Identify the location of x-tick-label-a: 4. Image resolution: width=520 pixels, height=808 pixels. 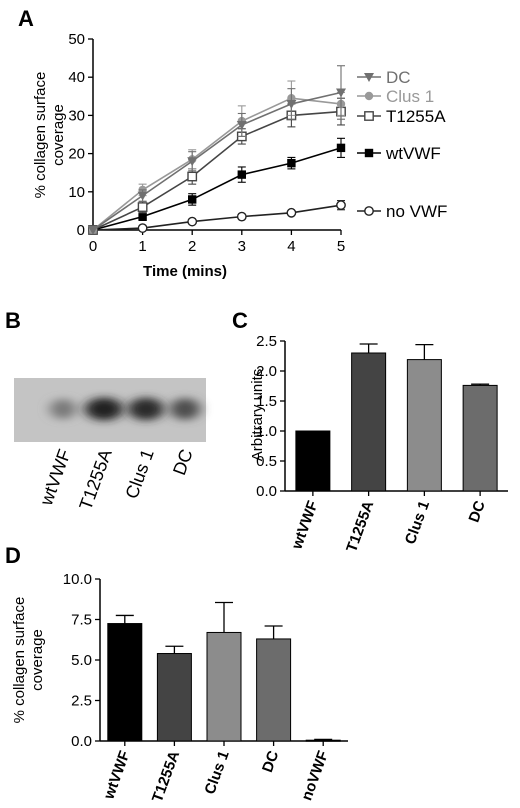
(291, 246).